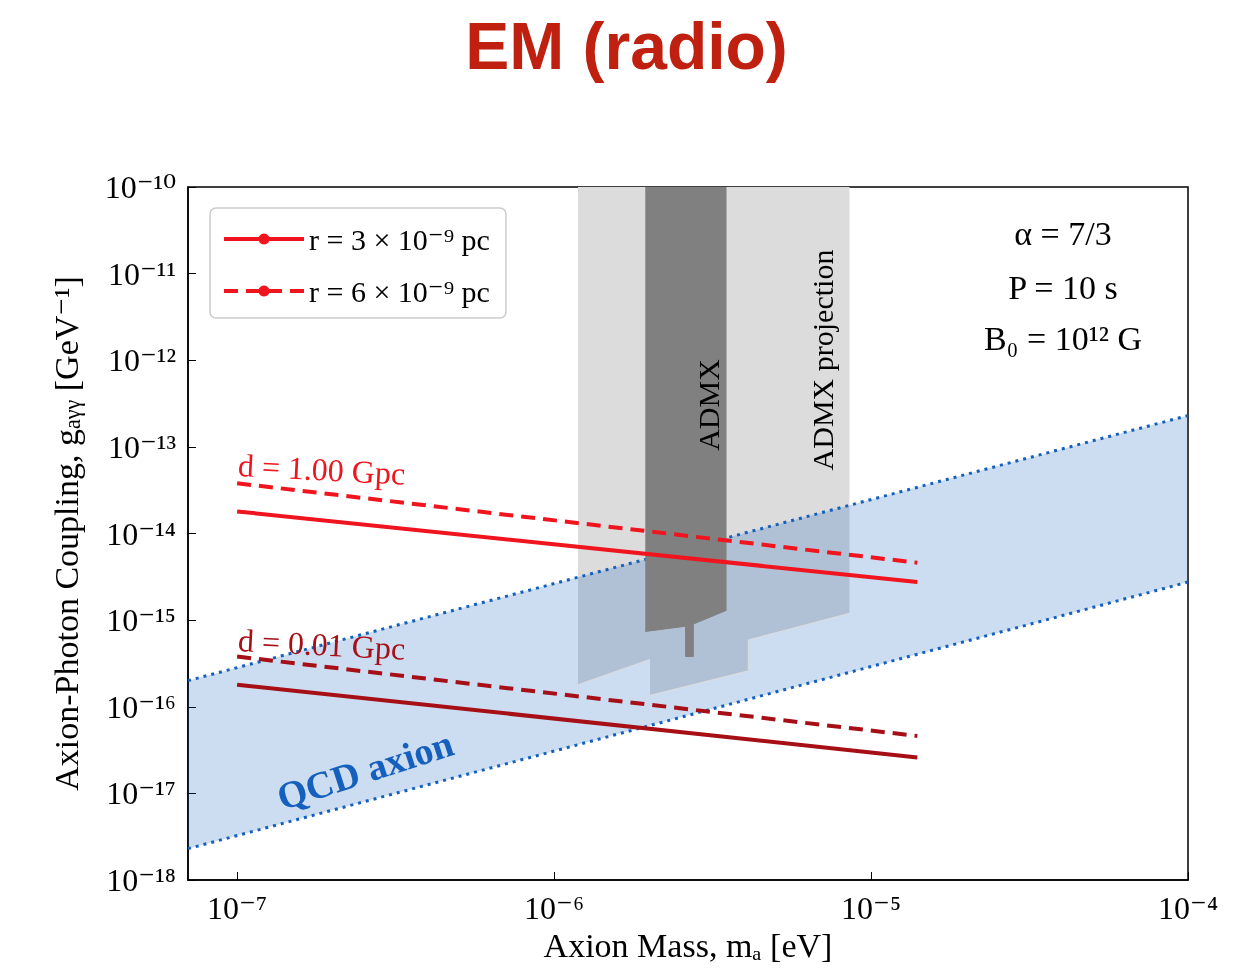  I want to click on y-tick-label: 10⁻¹⁵, so click(141, 620).